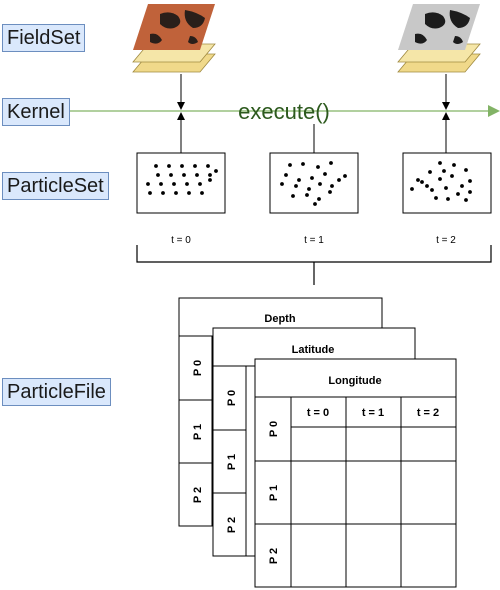 The image size is (500, 590). What do you see at coordinates (373, 413) in the screenshot?
I see `column-header-t1: t = 1` at bounding box center [373, 413].